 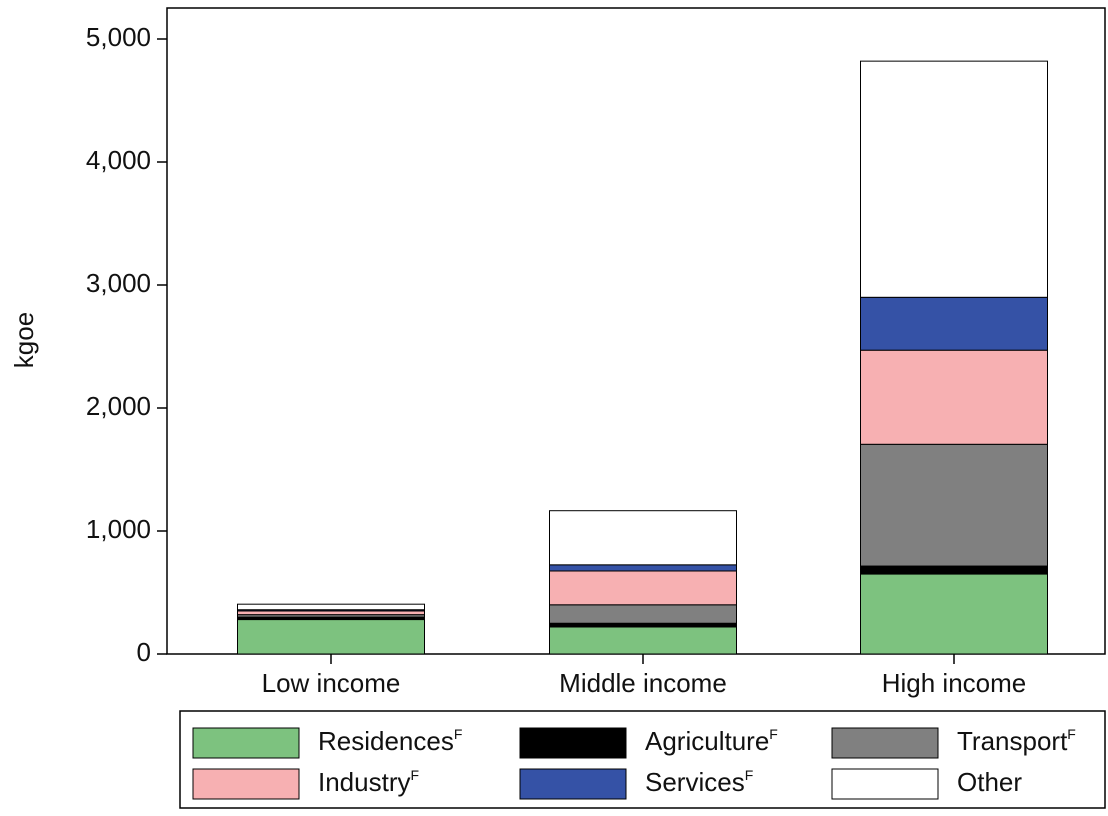 What do you see at coordinates (331, 683) in the screenshot?
I see `x-tick-label: Low income` at bounding box center [331, 683].